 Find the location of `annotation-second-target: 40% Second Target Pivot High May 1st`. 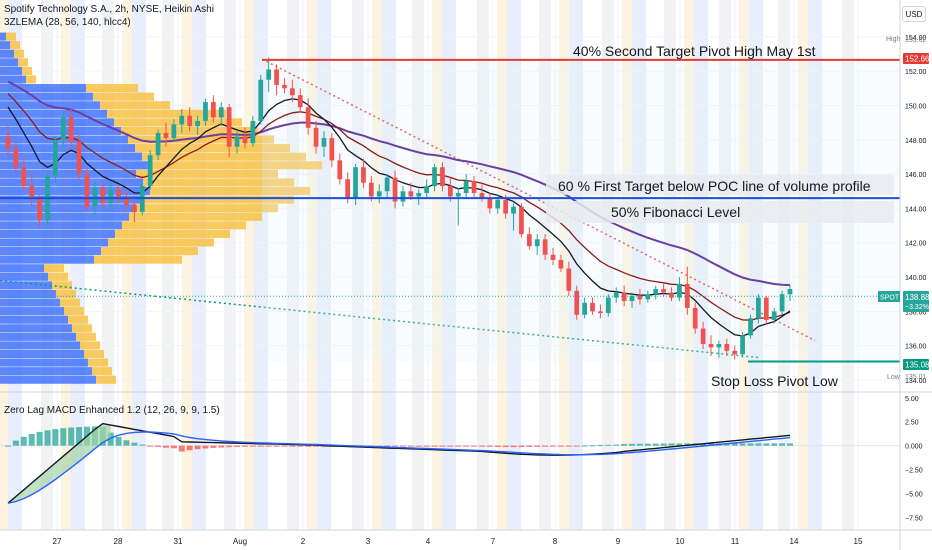

annotation-second-target: 40% Second Target Pivot High May 1st is located at coordinates (694, 51).